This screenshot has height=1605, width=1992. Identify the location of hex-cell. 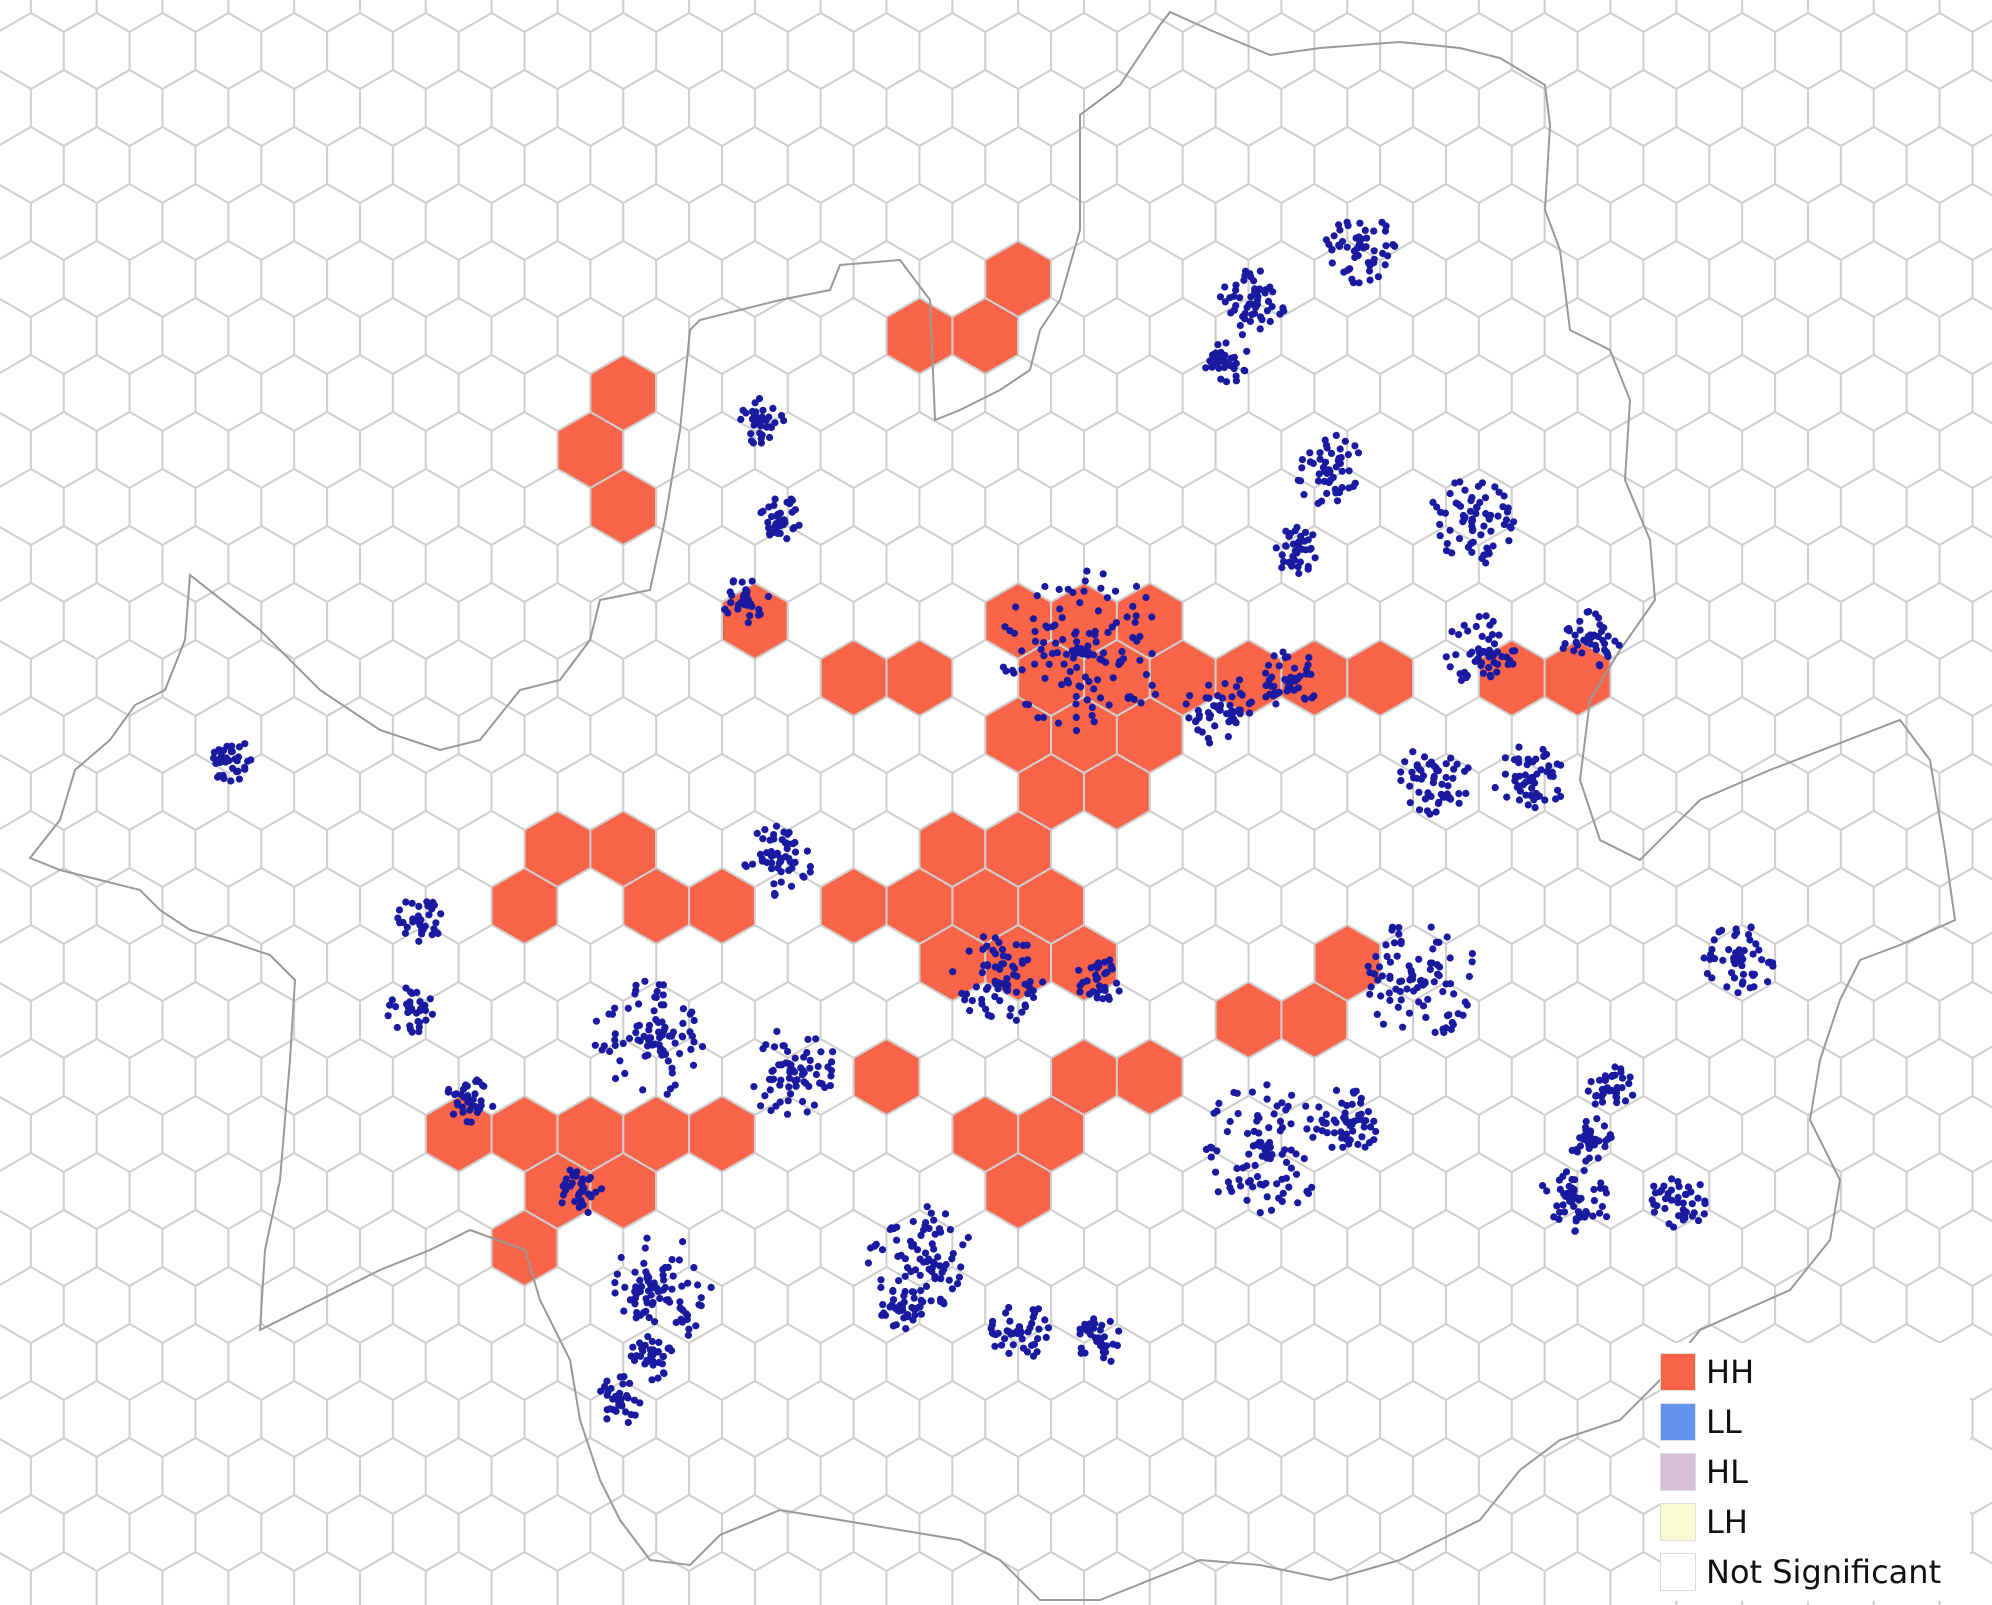
(1981, 1305).